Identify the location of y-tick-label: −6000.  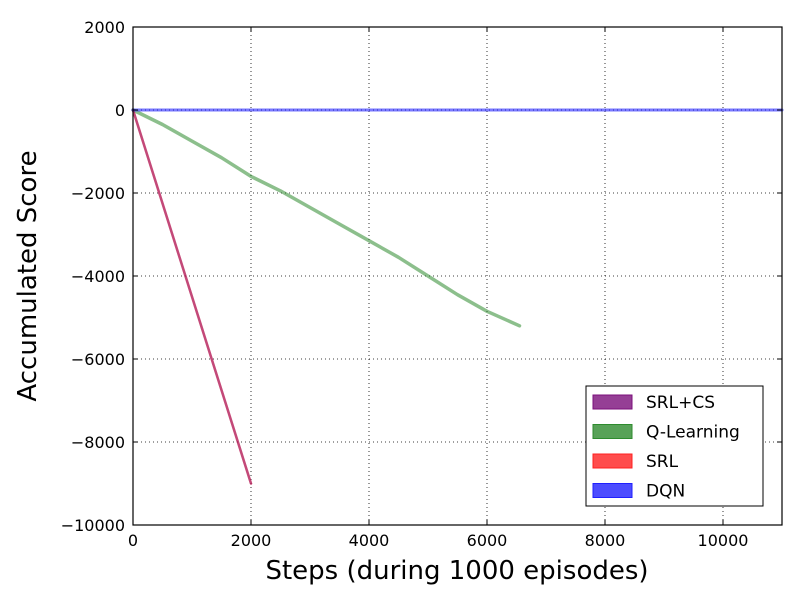
(98, 359).